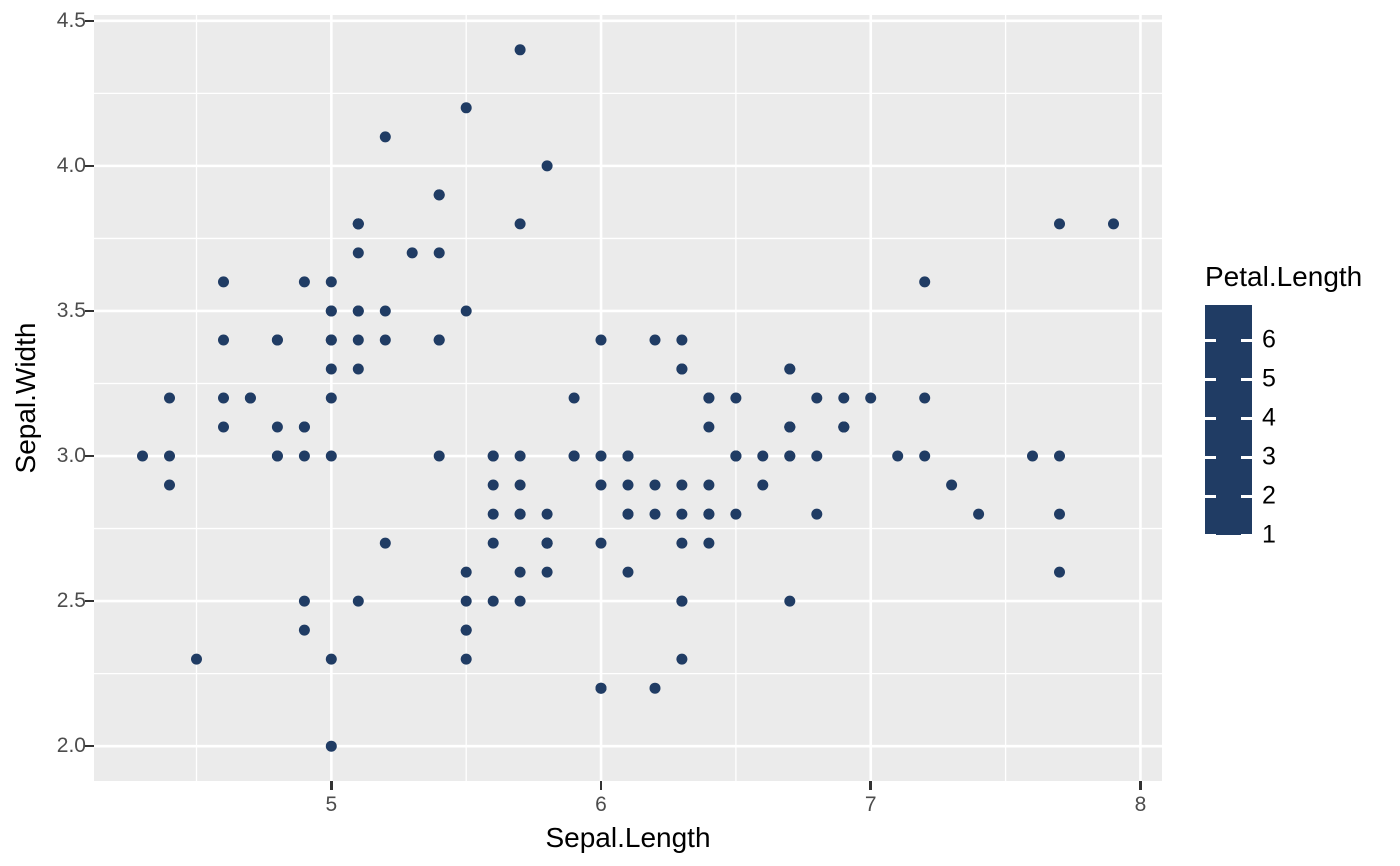 The height and width of the screenshot is (866, 1400). What do you see at coordinates (331, 804) in the screenshot?
I see `x-tick-label: 5` at bounding box center [331, 804].